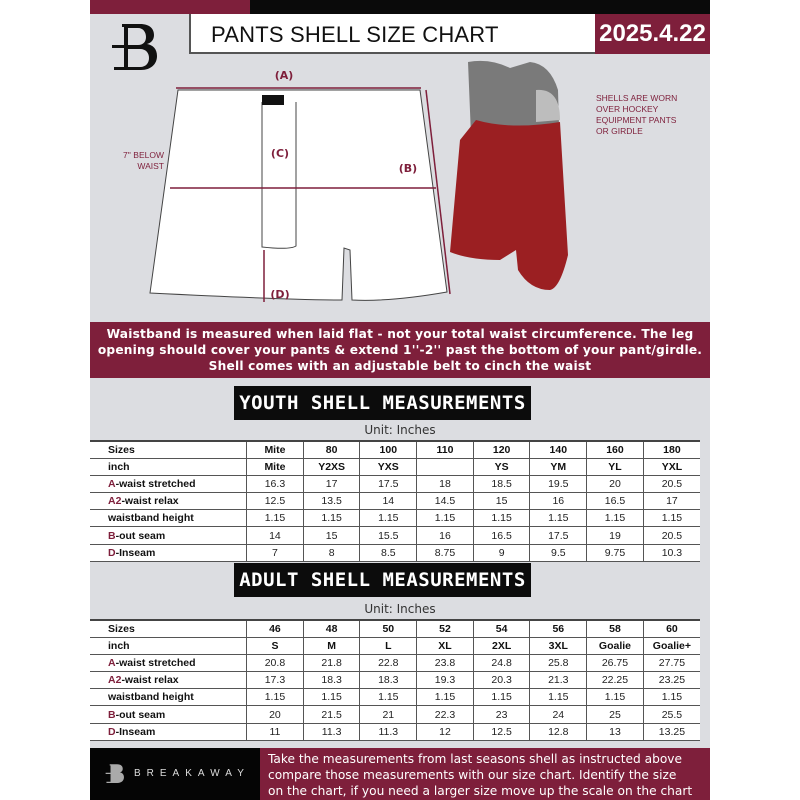 The image size is (800, 800). Describe the element at coordinates (671, 732) in the screenshot. I see `table-cell: 13.25` at that location.